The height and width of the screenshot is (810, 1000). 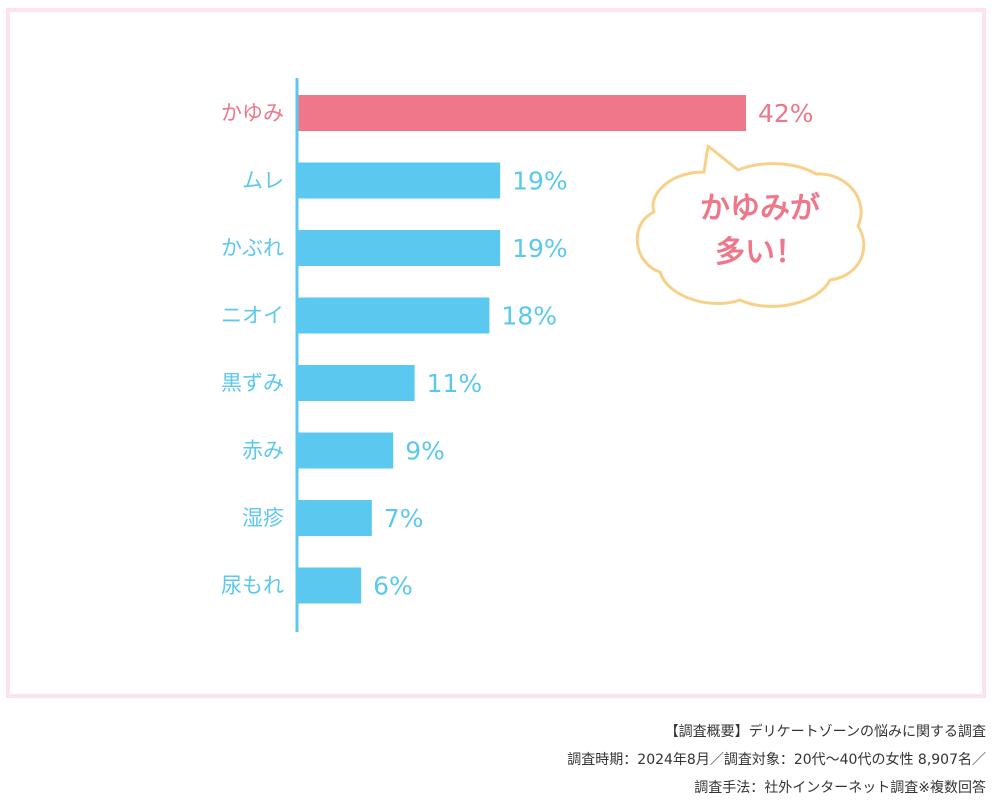 I want to click on category-label-4: 黒ずみ, so click(x=252, y=383).